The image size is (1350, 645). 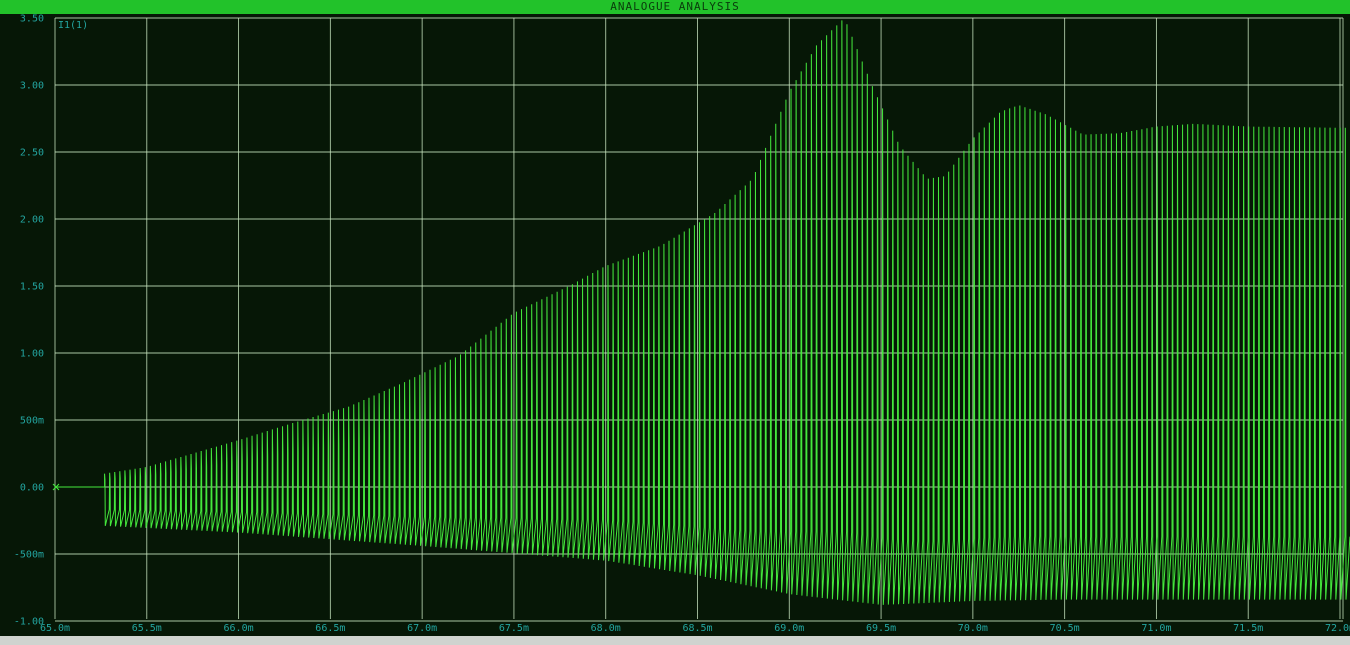 What do you see at coordinates (1248, 628) in the screenshot?
I see `x-tick-label: 71.5m` at bounding box center [1248, 628].